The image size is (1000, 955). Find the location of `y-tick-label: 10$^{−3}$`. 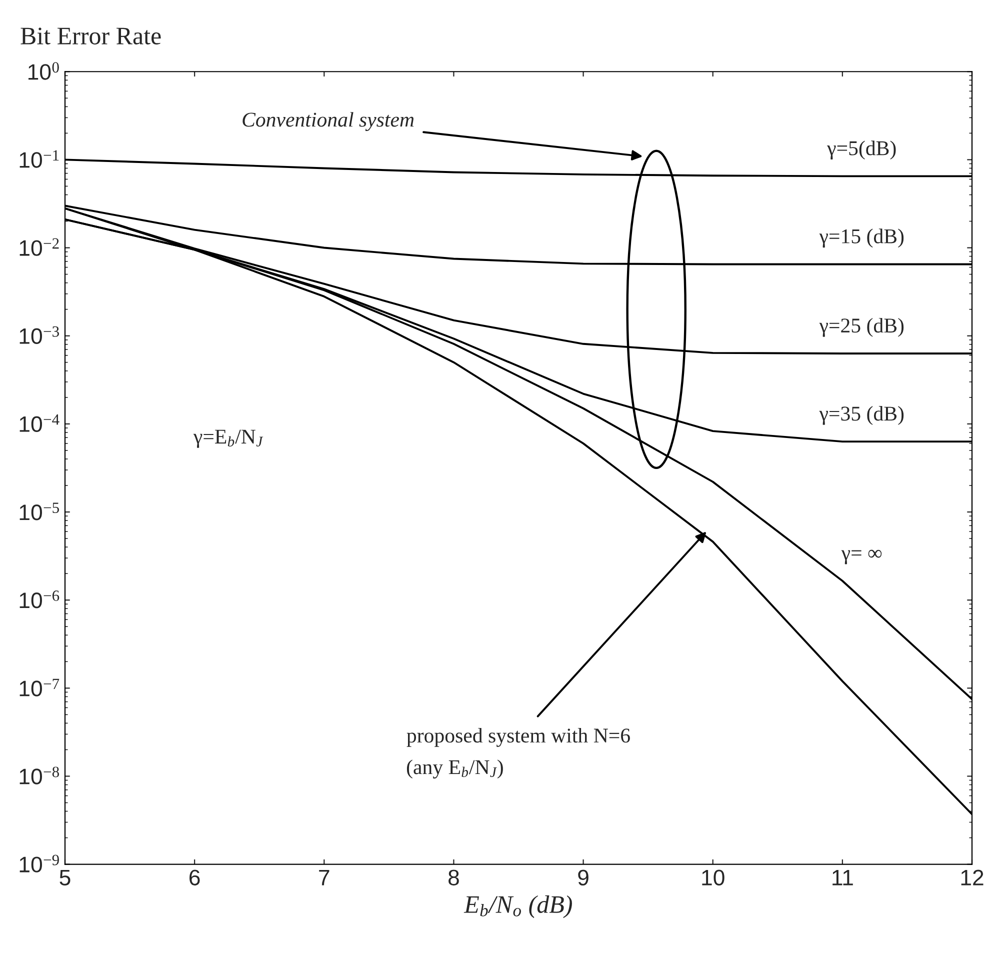

y-tick-label: 10$^{−3}$ is located at coordinates (39, 335).